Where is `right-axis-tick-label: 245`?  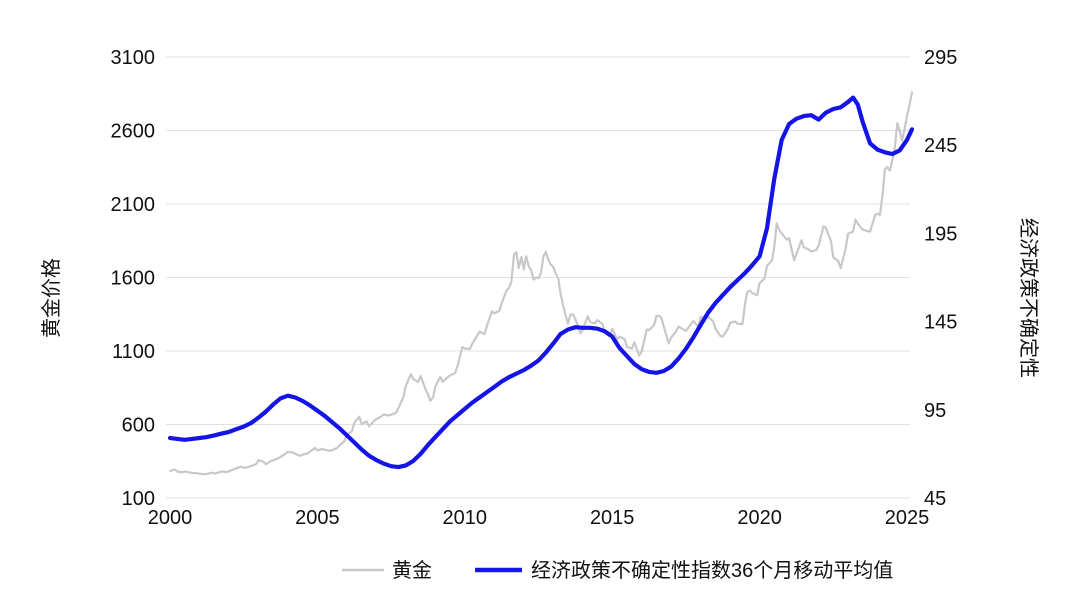
right-axis-tick-label: 245 is located at coordinates (940, 146).